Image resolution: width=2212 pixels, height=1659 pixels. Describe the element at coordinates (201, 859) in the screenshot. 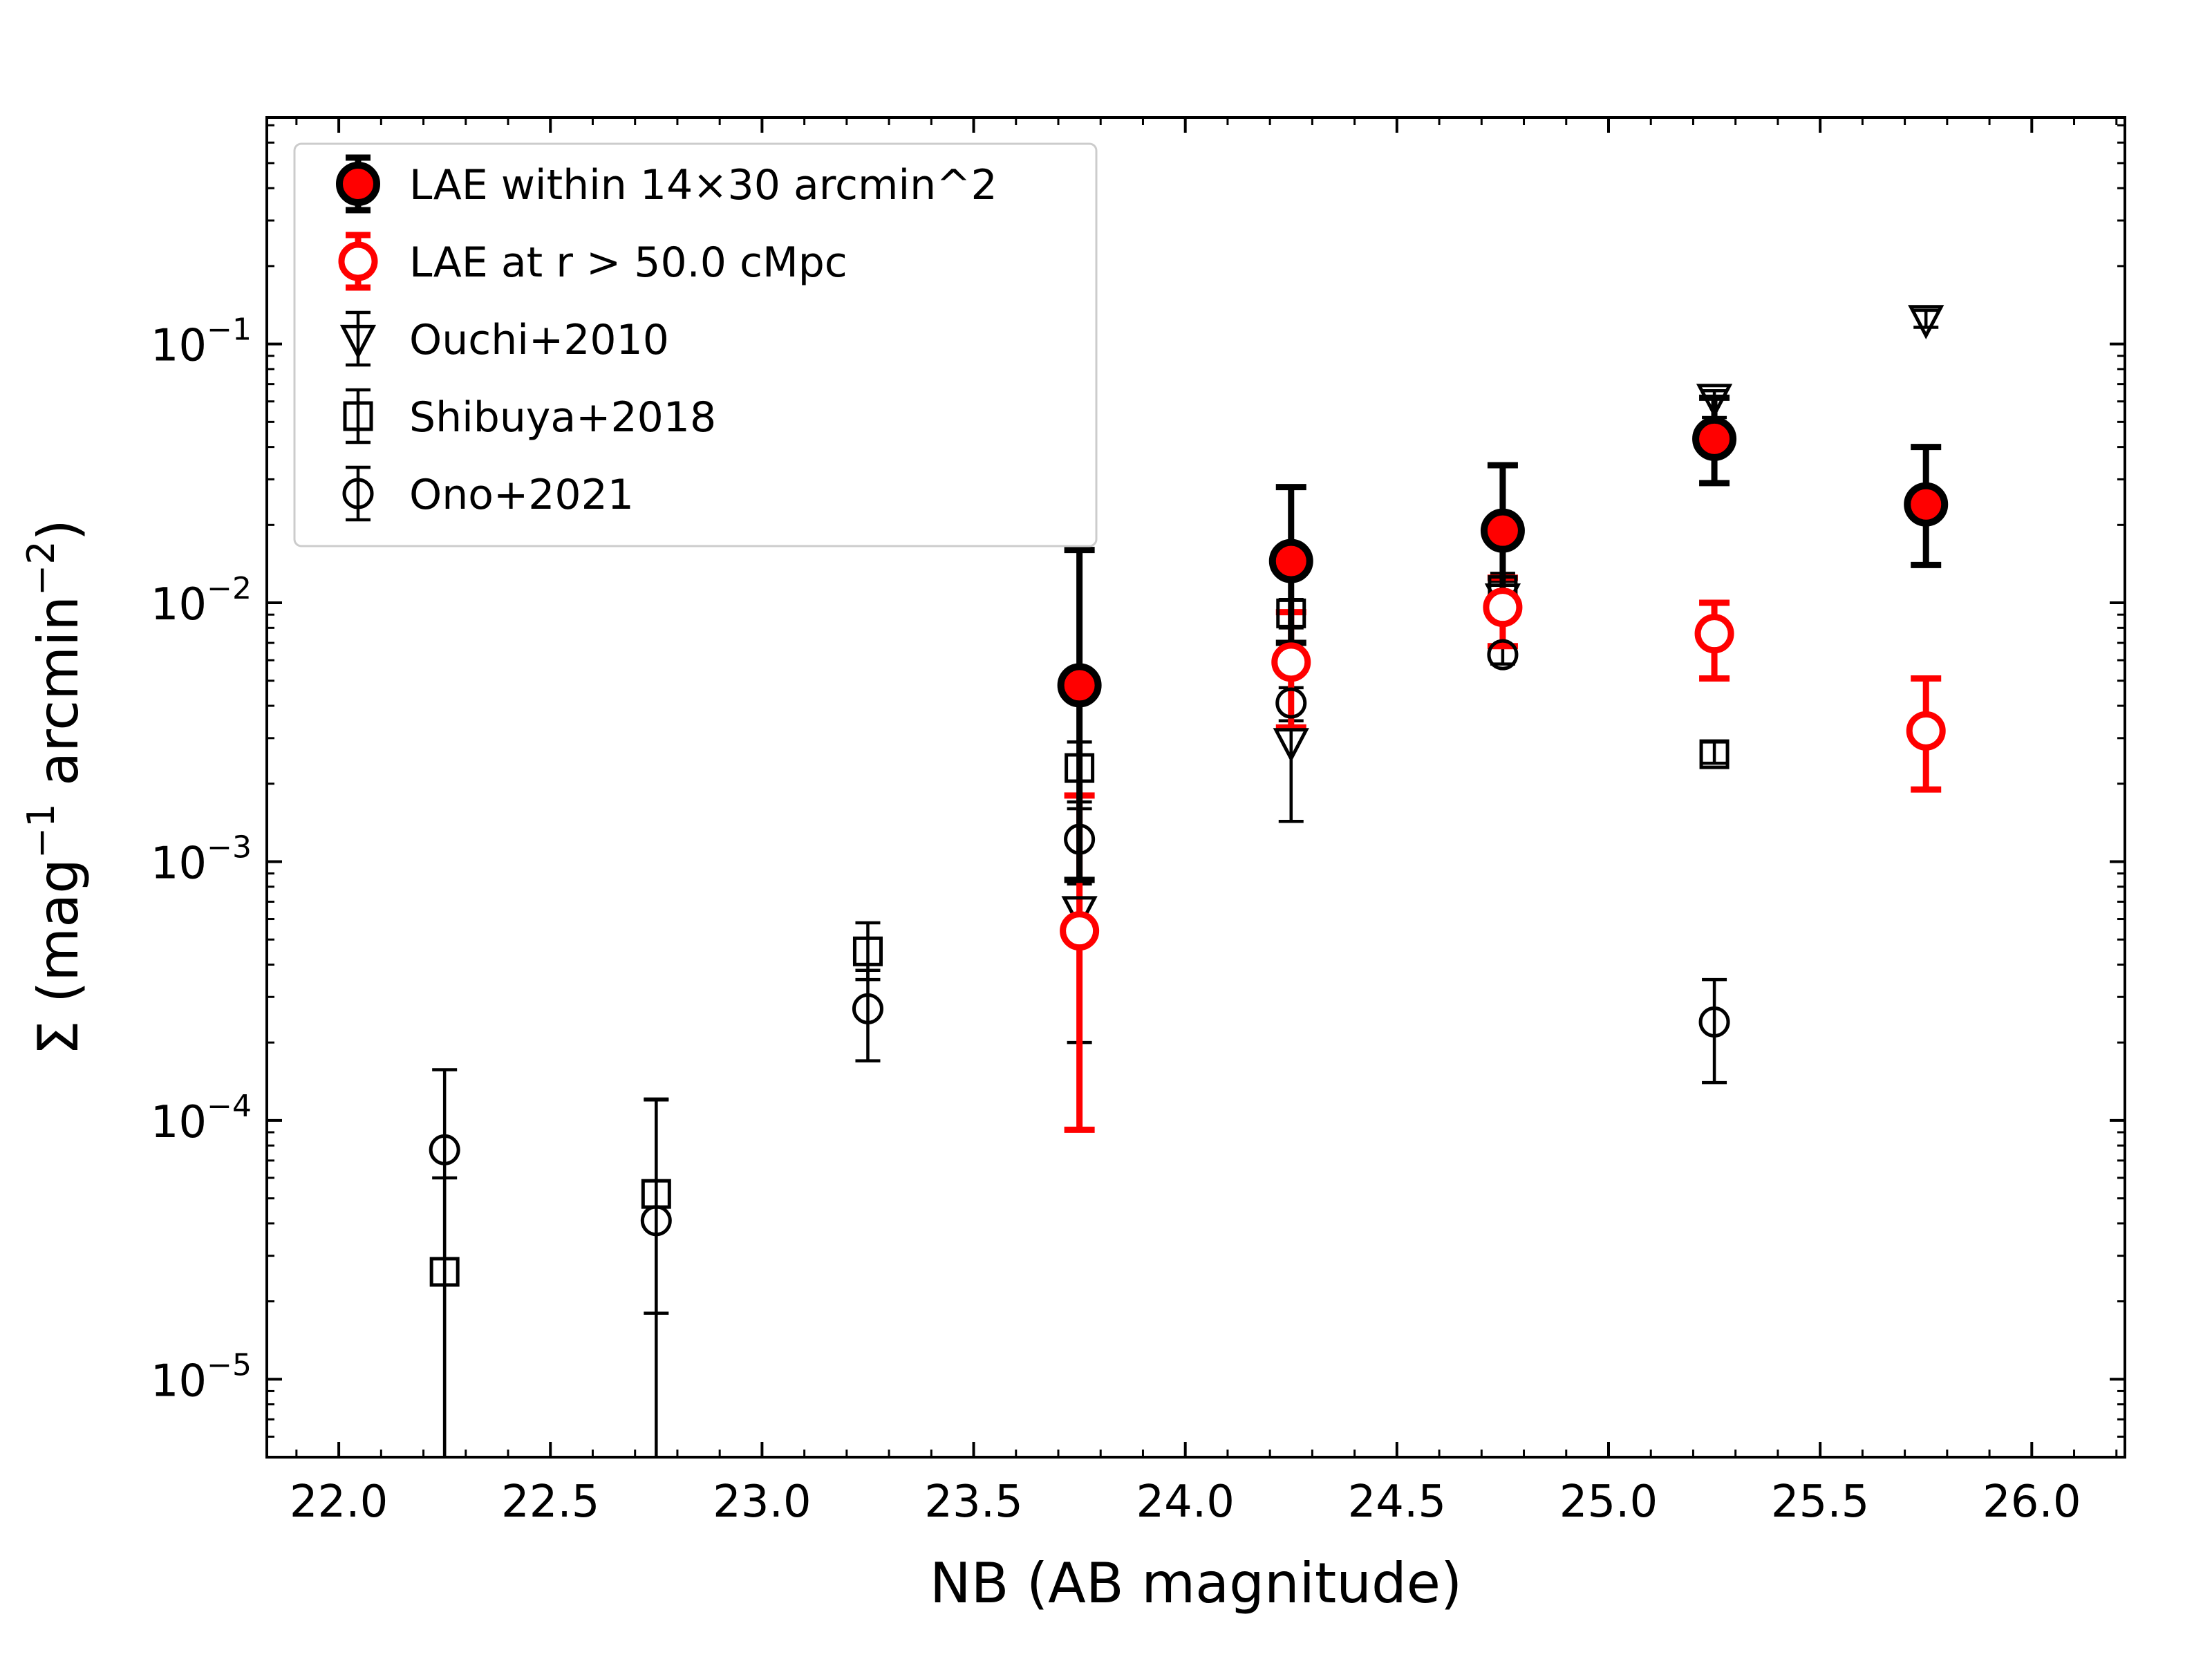

I see `y-tick-label: 10⁻³` at that location.